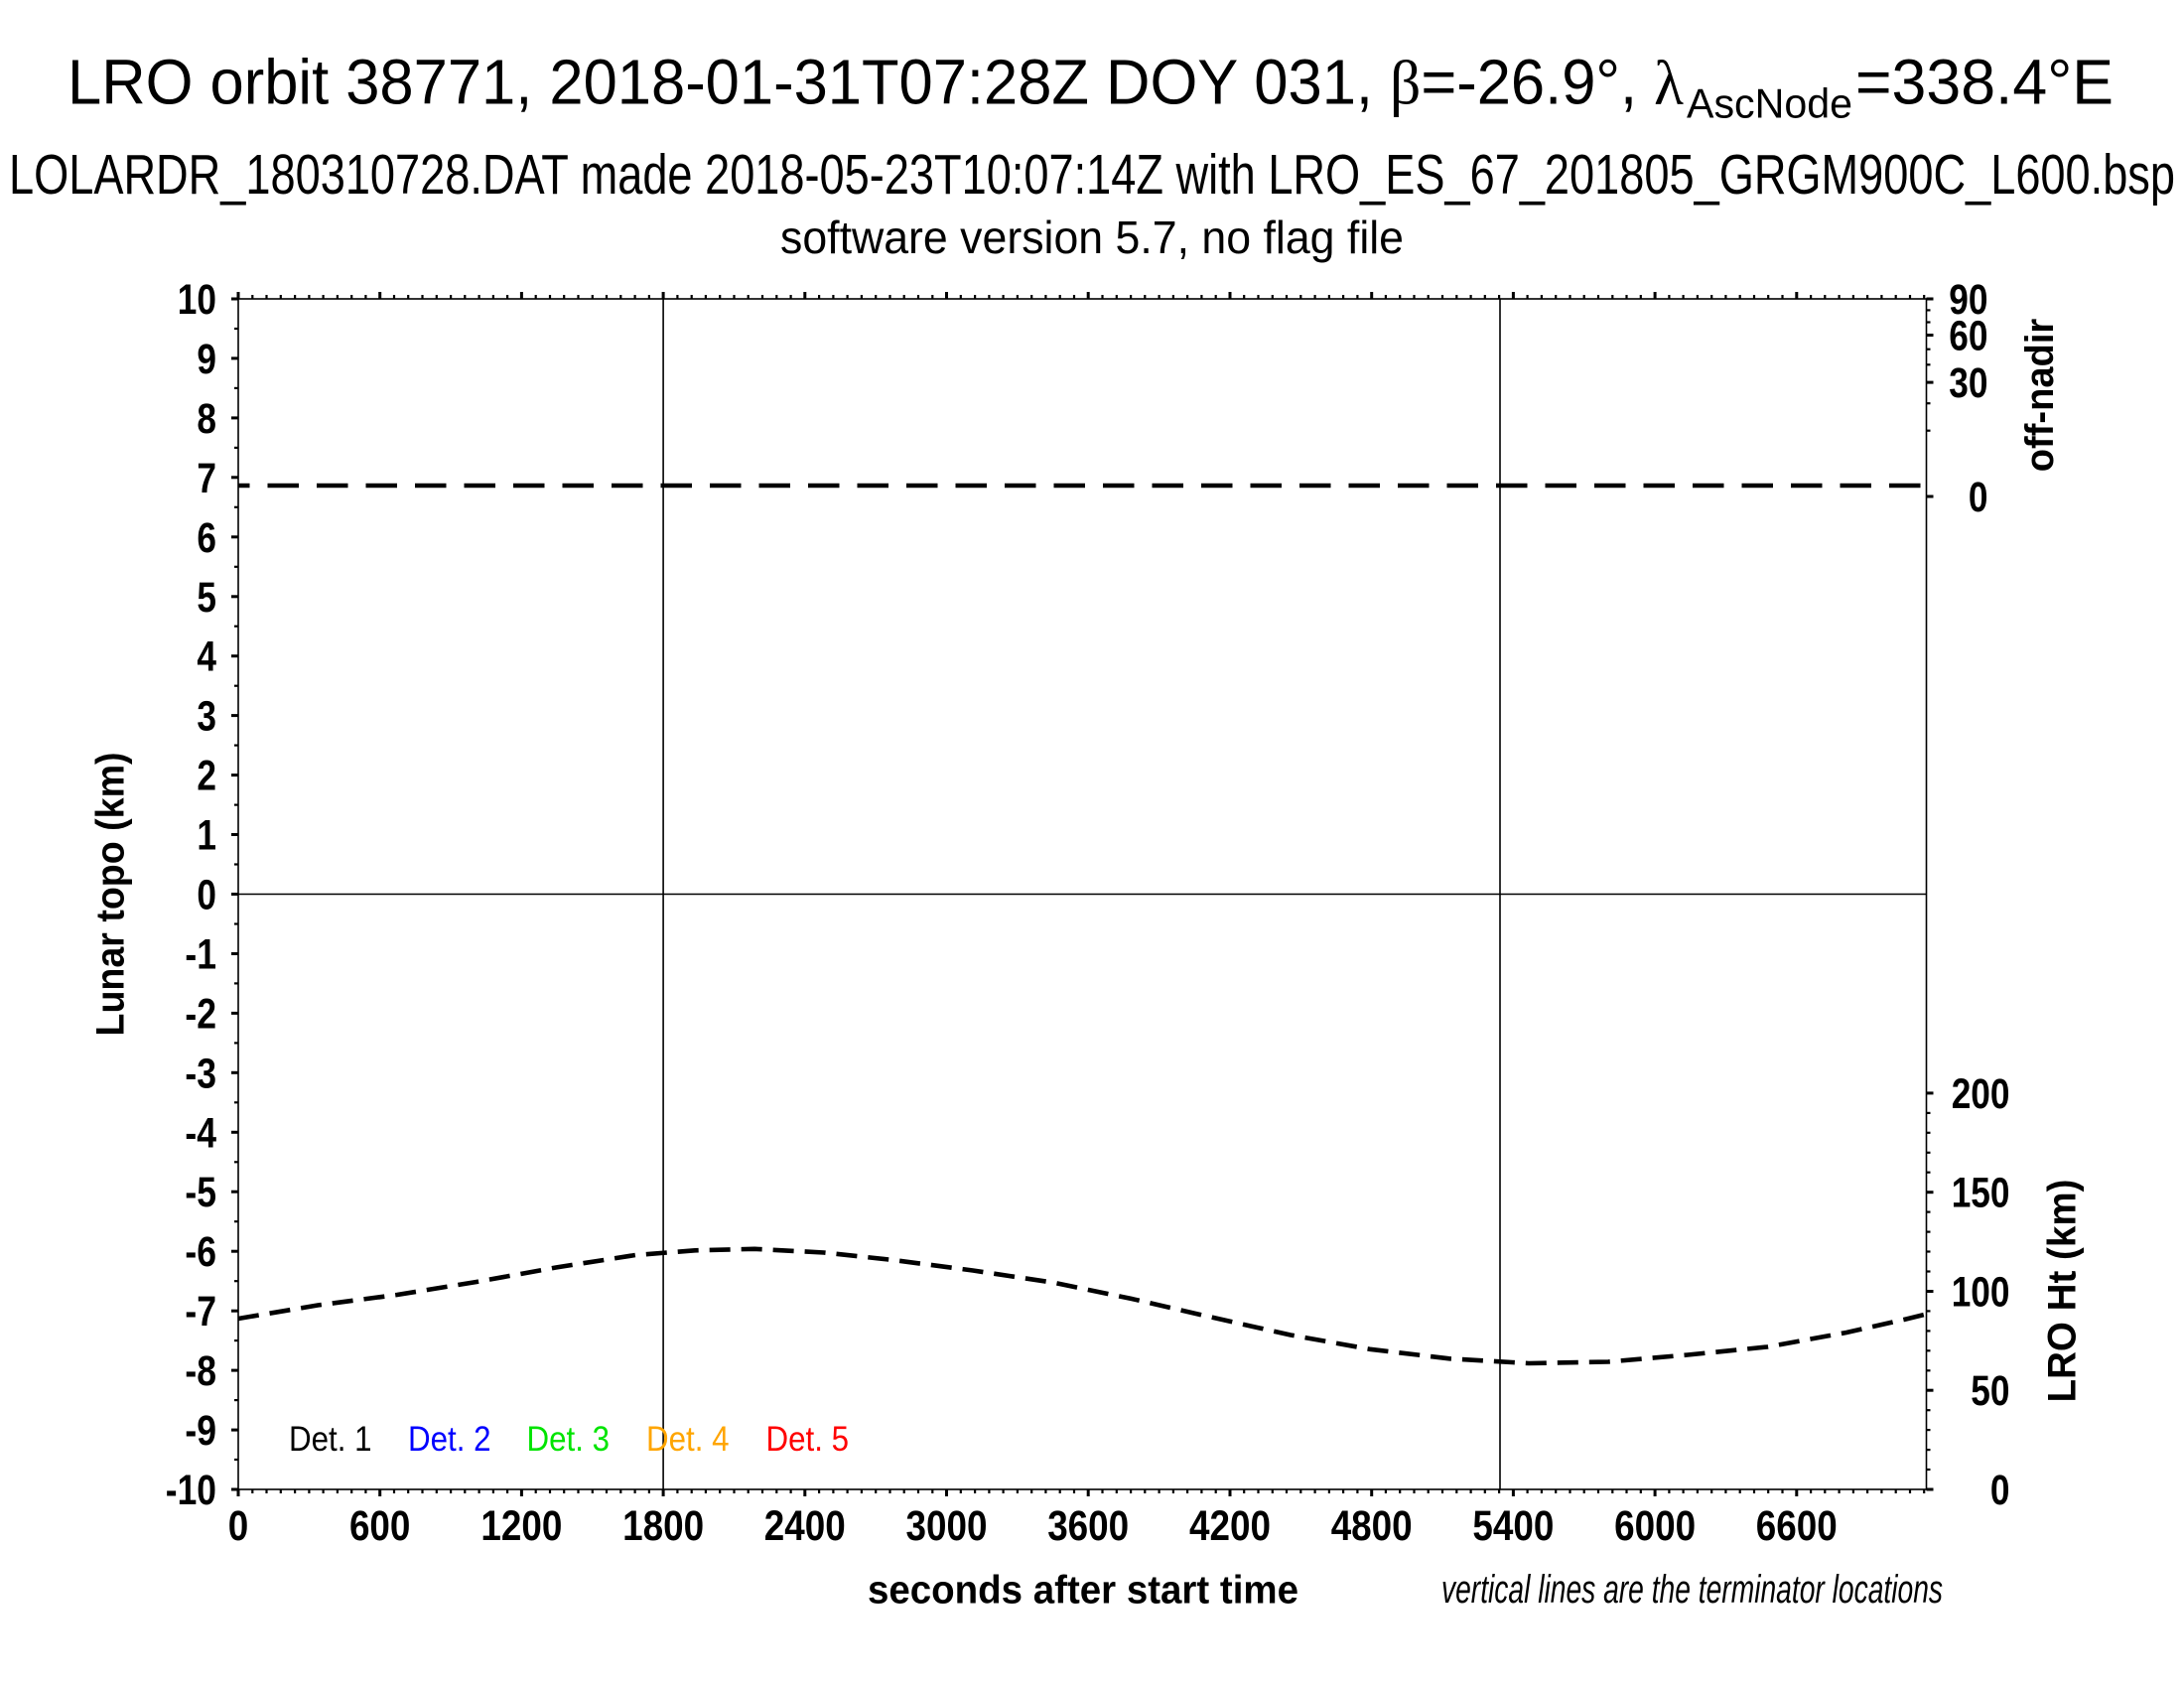 This screenshot has width=2184, height=1688. I want to click on svg-text: Det. 4, so click(688, 1439).